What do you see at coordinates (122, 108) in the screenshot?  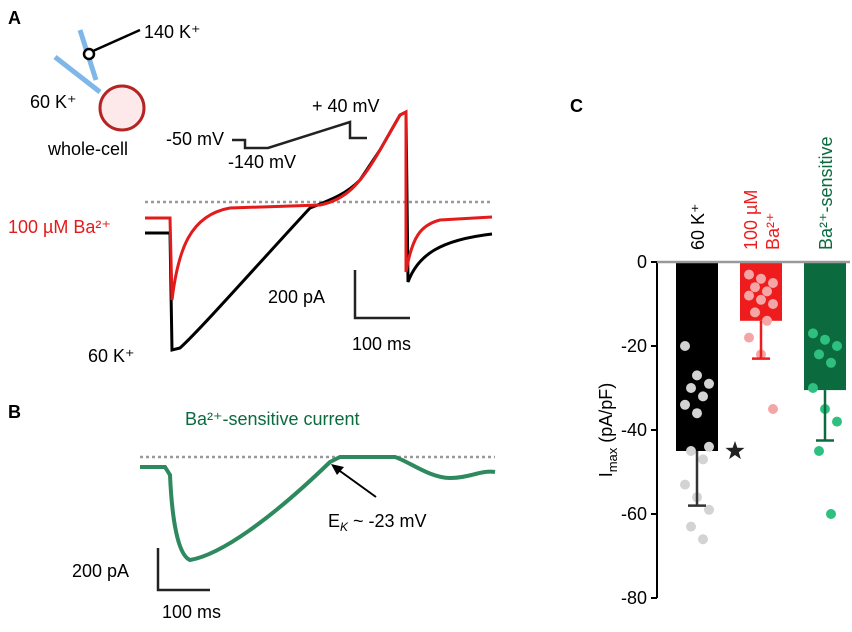 I see `cell` at bounding box center [122, 108].